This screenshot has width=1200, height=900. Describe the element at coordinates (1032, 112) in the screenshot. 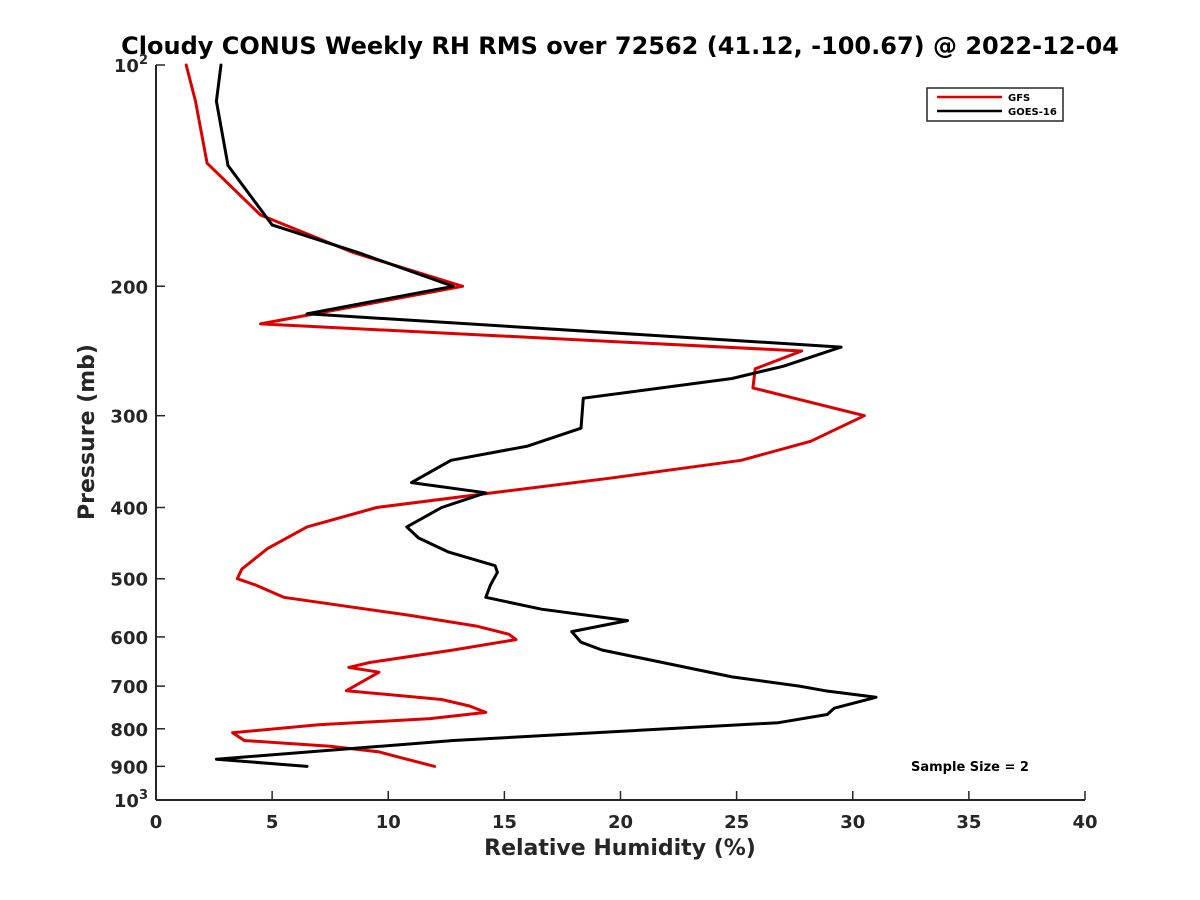

I see `legend-label-goes16: GOES-16` at that location.